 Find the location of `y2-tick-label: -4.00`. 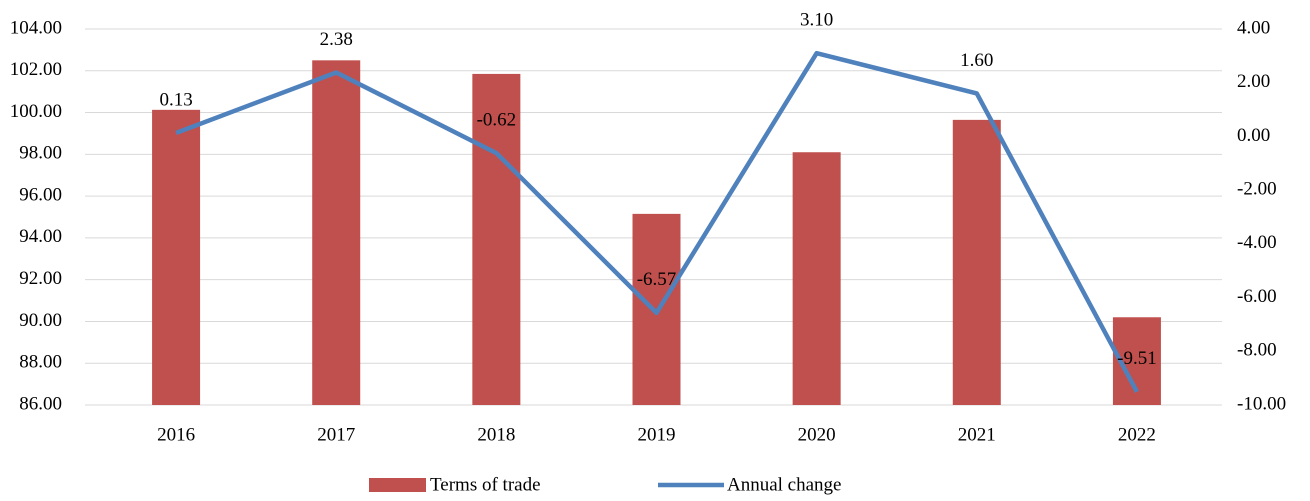

y2-tick-label: -4.00 is located at coordinates (1257, 242).